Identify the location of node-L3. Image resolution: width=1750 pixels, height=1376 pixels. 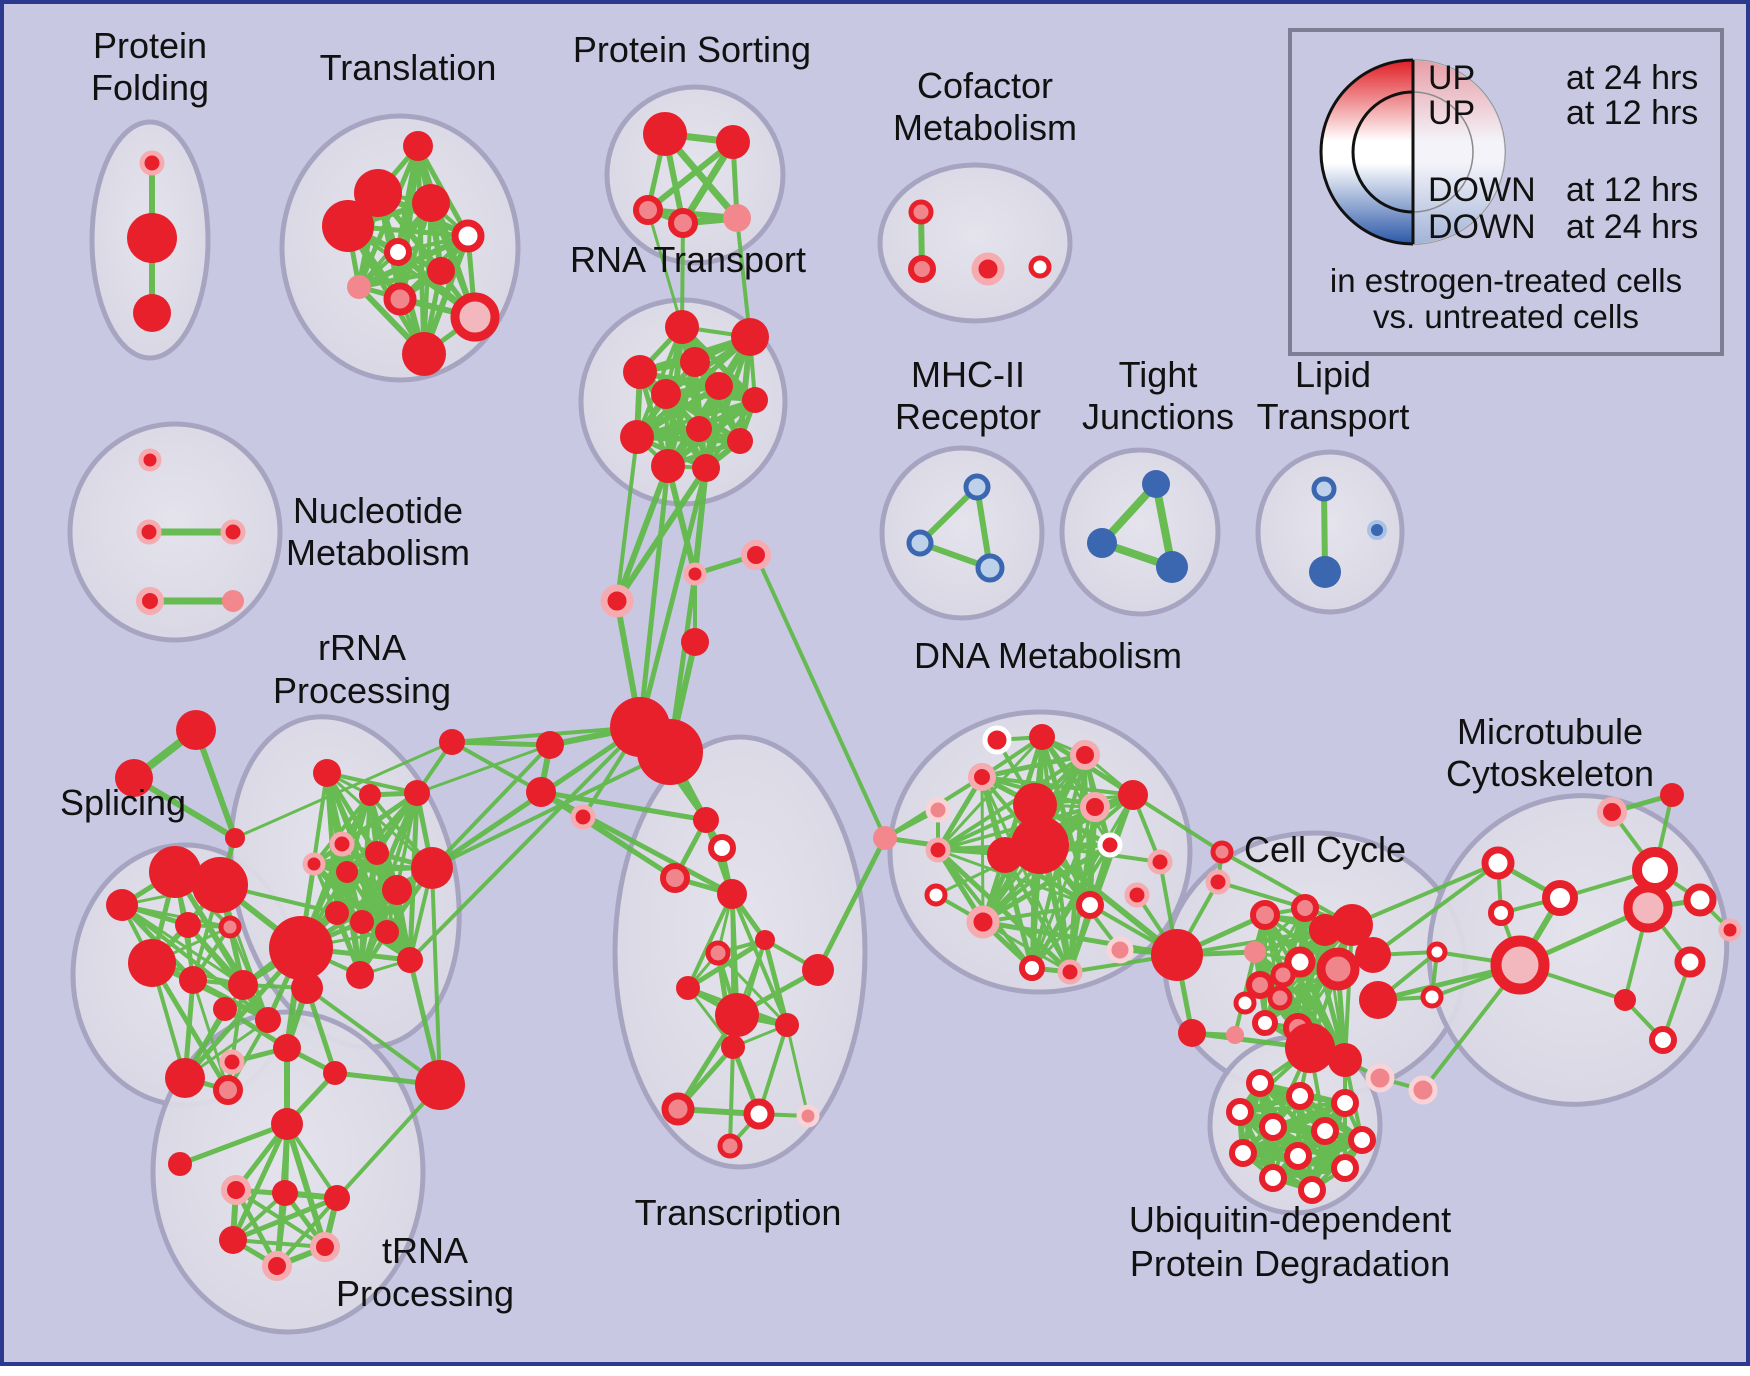
(1377, 530).